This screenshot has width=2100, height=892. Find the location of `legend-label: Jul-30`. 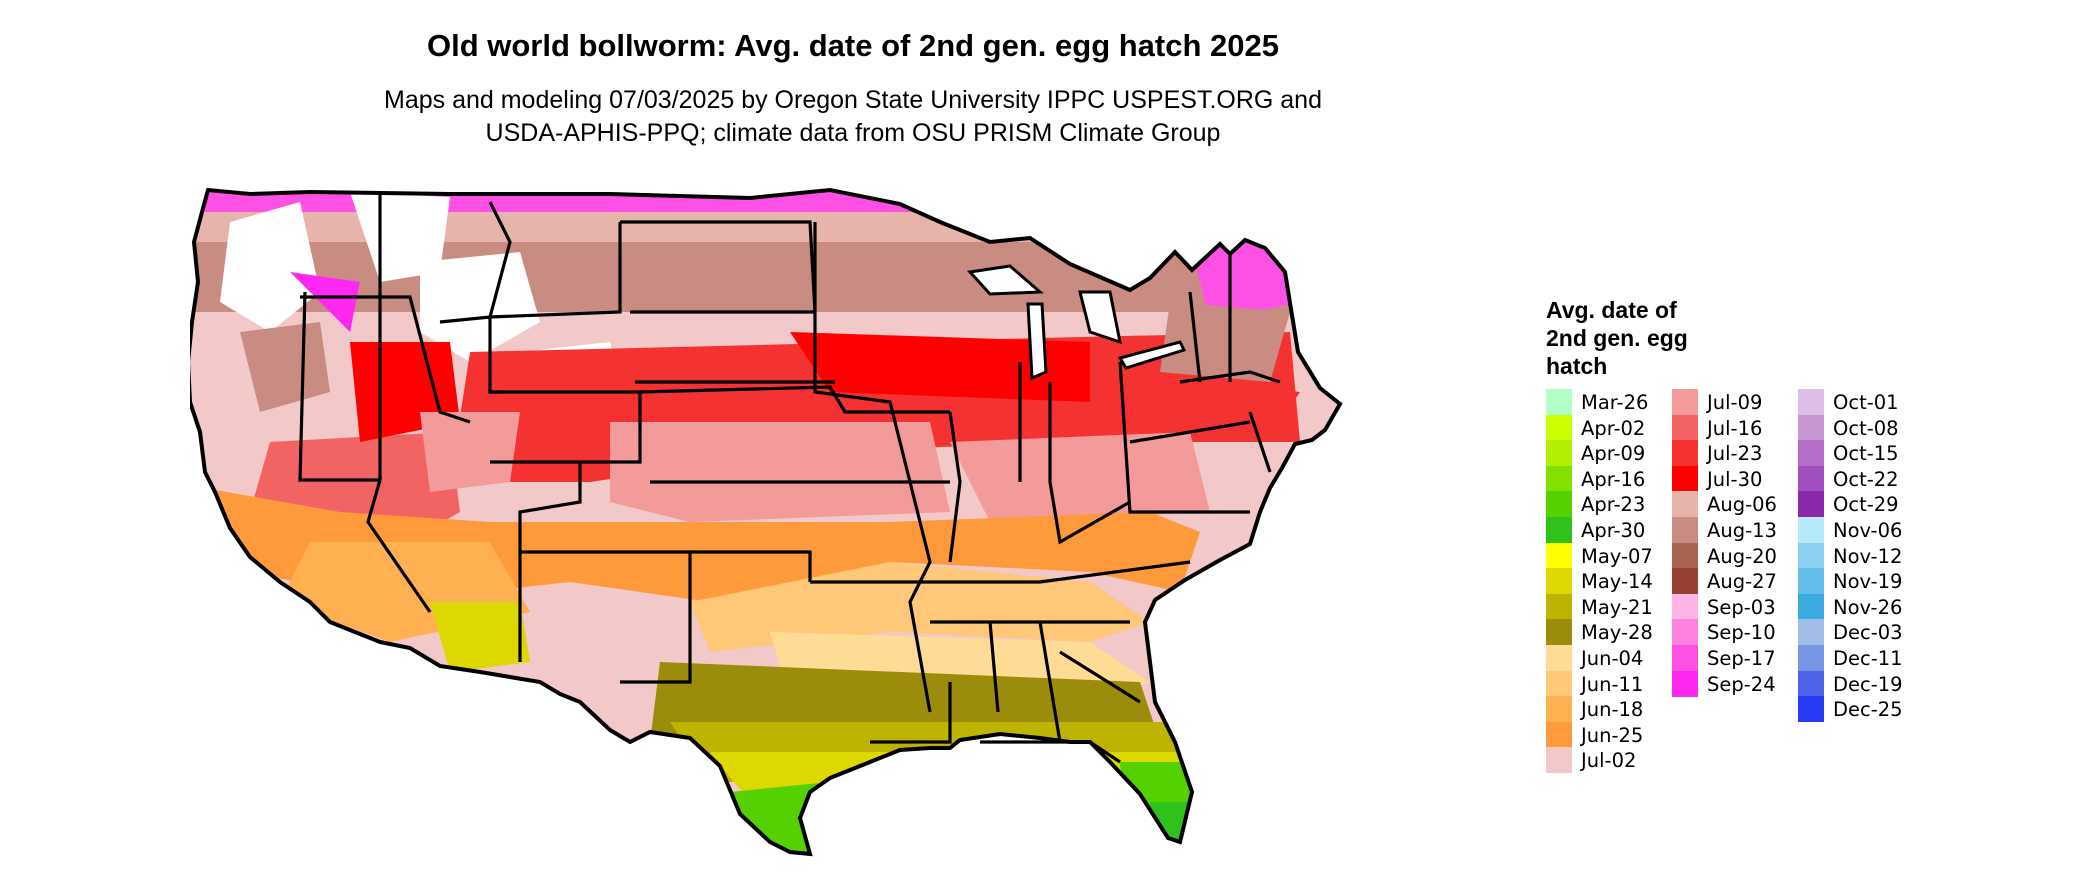

legend-label: Jul-30 is located at coordinates (1735, 479).